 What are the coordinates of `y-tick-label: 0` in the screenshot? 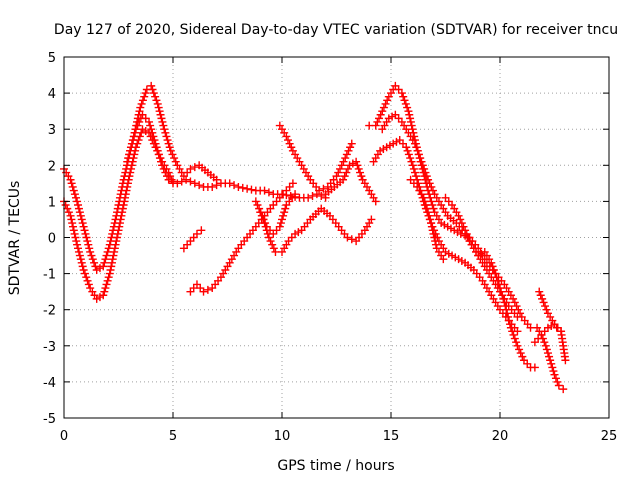 It's located at (52, 239).